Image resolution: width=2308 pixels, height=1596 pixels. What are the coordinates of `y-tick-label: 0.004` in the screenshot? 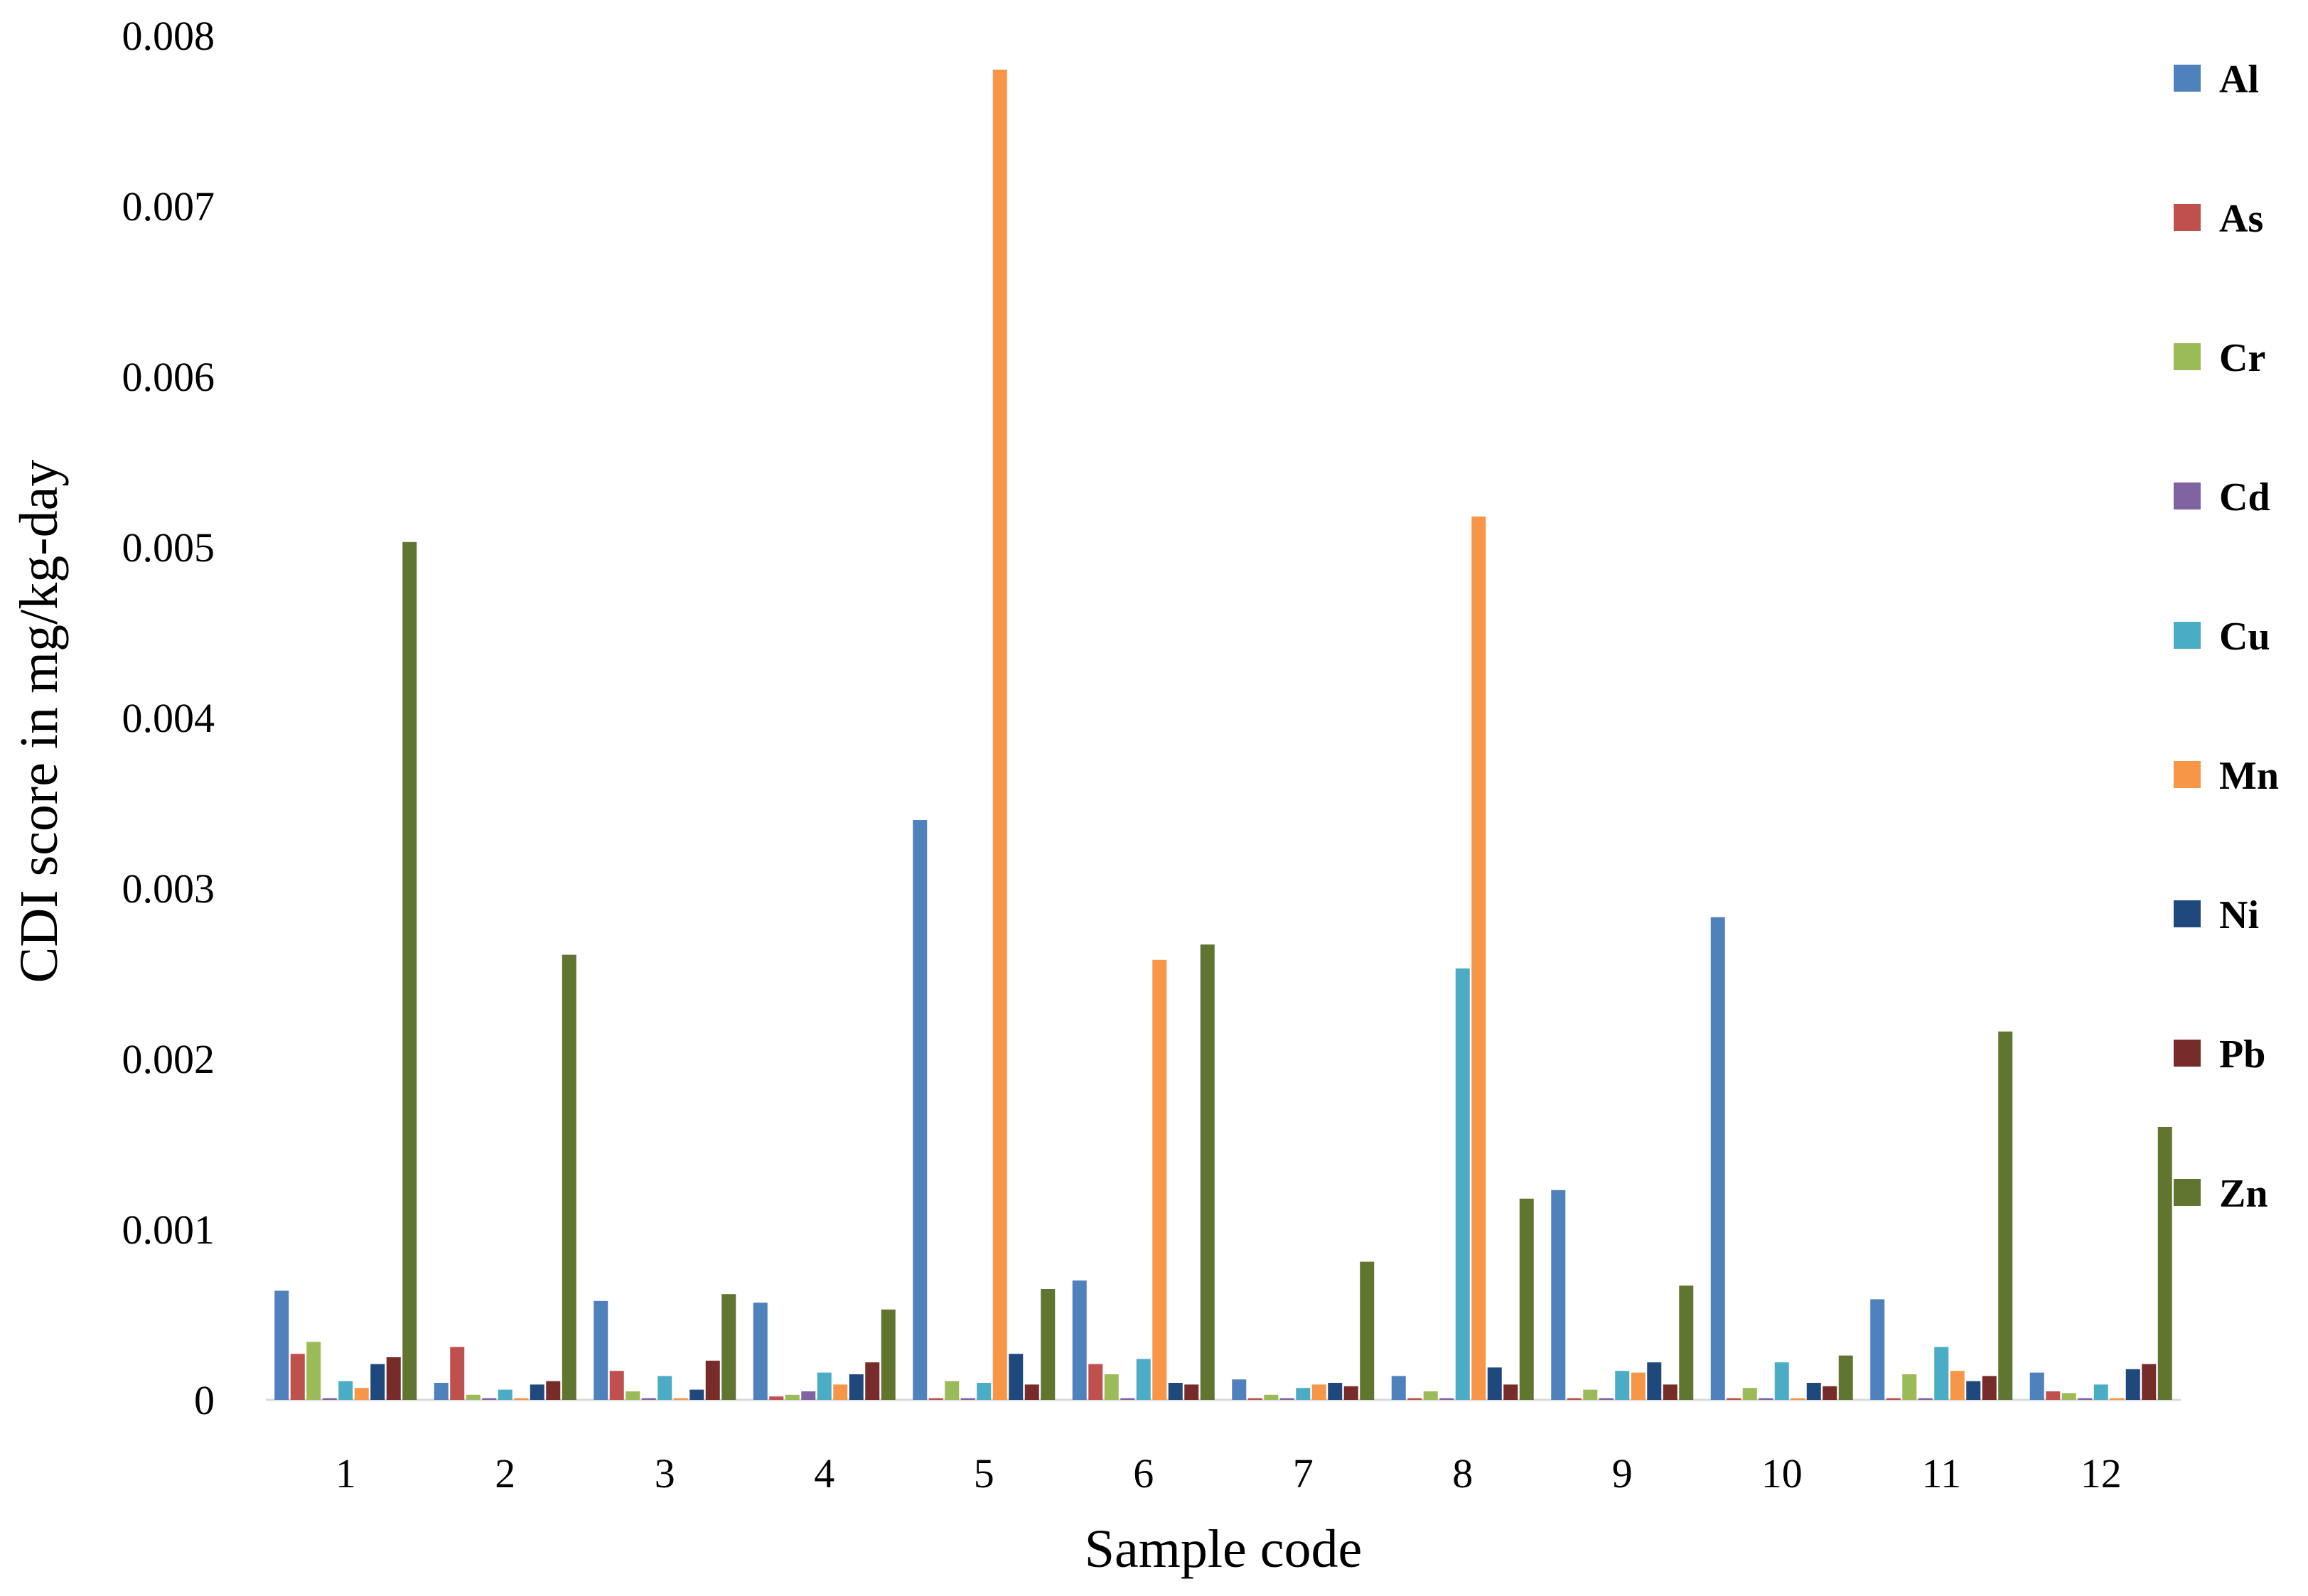 It's located at (168, 718).